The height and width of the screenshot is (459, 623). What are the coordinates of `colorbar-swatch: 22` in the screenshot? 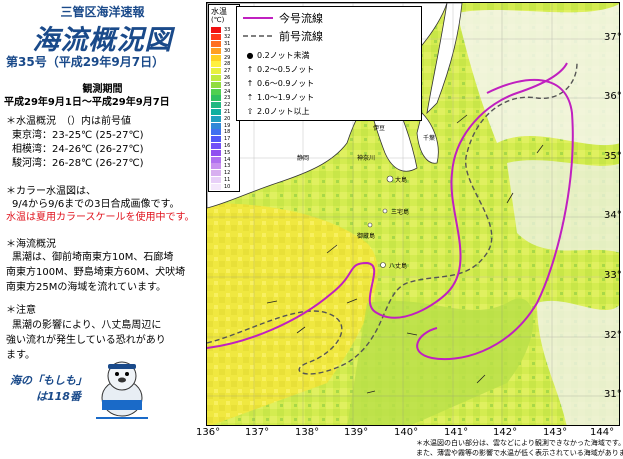 It's located at (220, 105).